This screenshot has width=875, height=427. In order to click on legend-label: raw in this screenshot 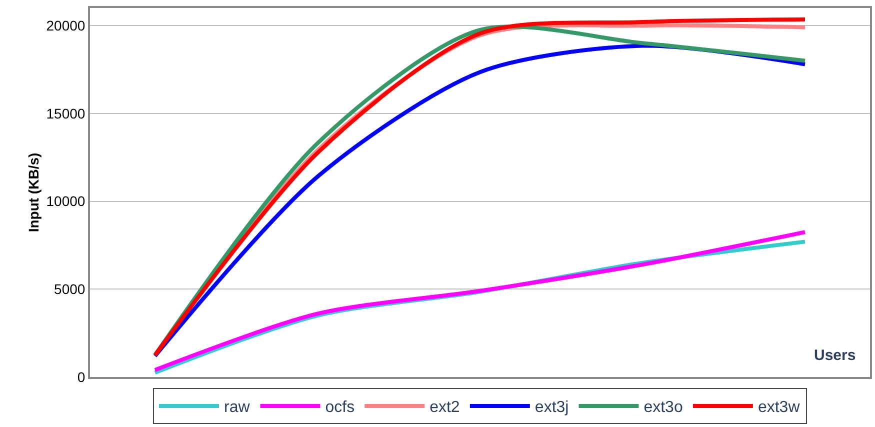, I will do `click(237, 407)`.